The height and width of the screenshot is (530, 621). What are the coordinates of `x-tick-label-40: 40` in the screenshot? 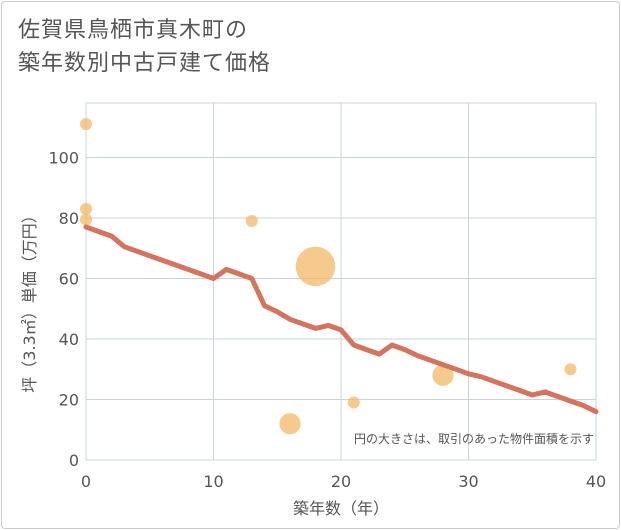 It's located at (596, 481).